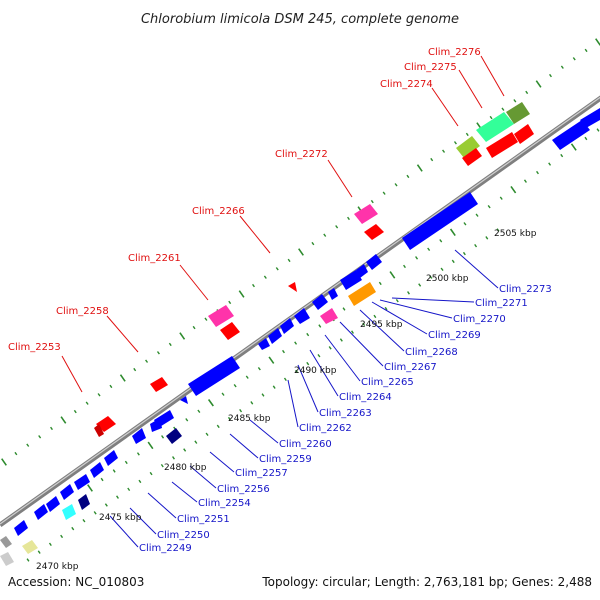 Image resolution: width=600 pixels, height=600 pixels. I want to click on gene-label-clim-2251: Clim_2251, so click(203, 519).